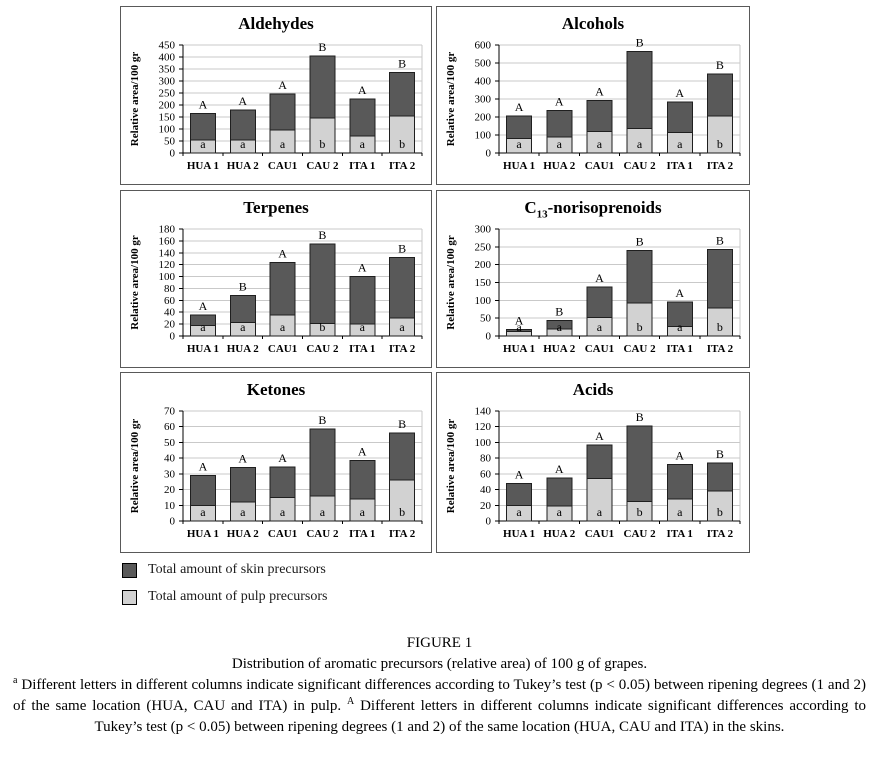 The width and height of the screenshot is (879, 767). What do you see at coordinates (483, 283) in the screenshot?
I see `y-tick-label: 150` at bounding box center [483, 283].